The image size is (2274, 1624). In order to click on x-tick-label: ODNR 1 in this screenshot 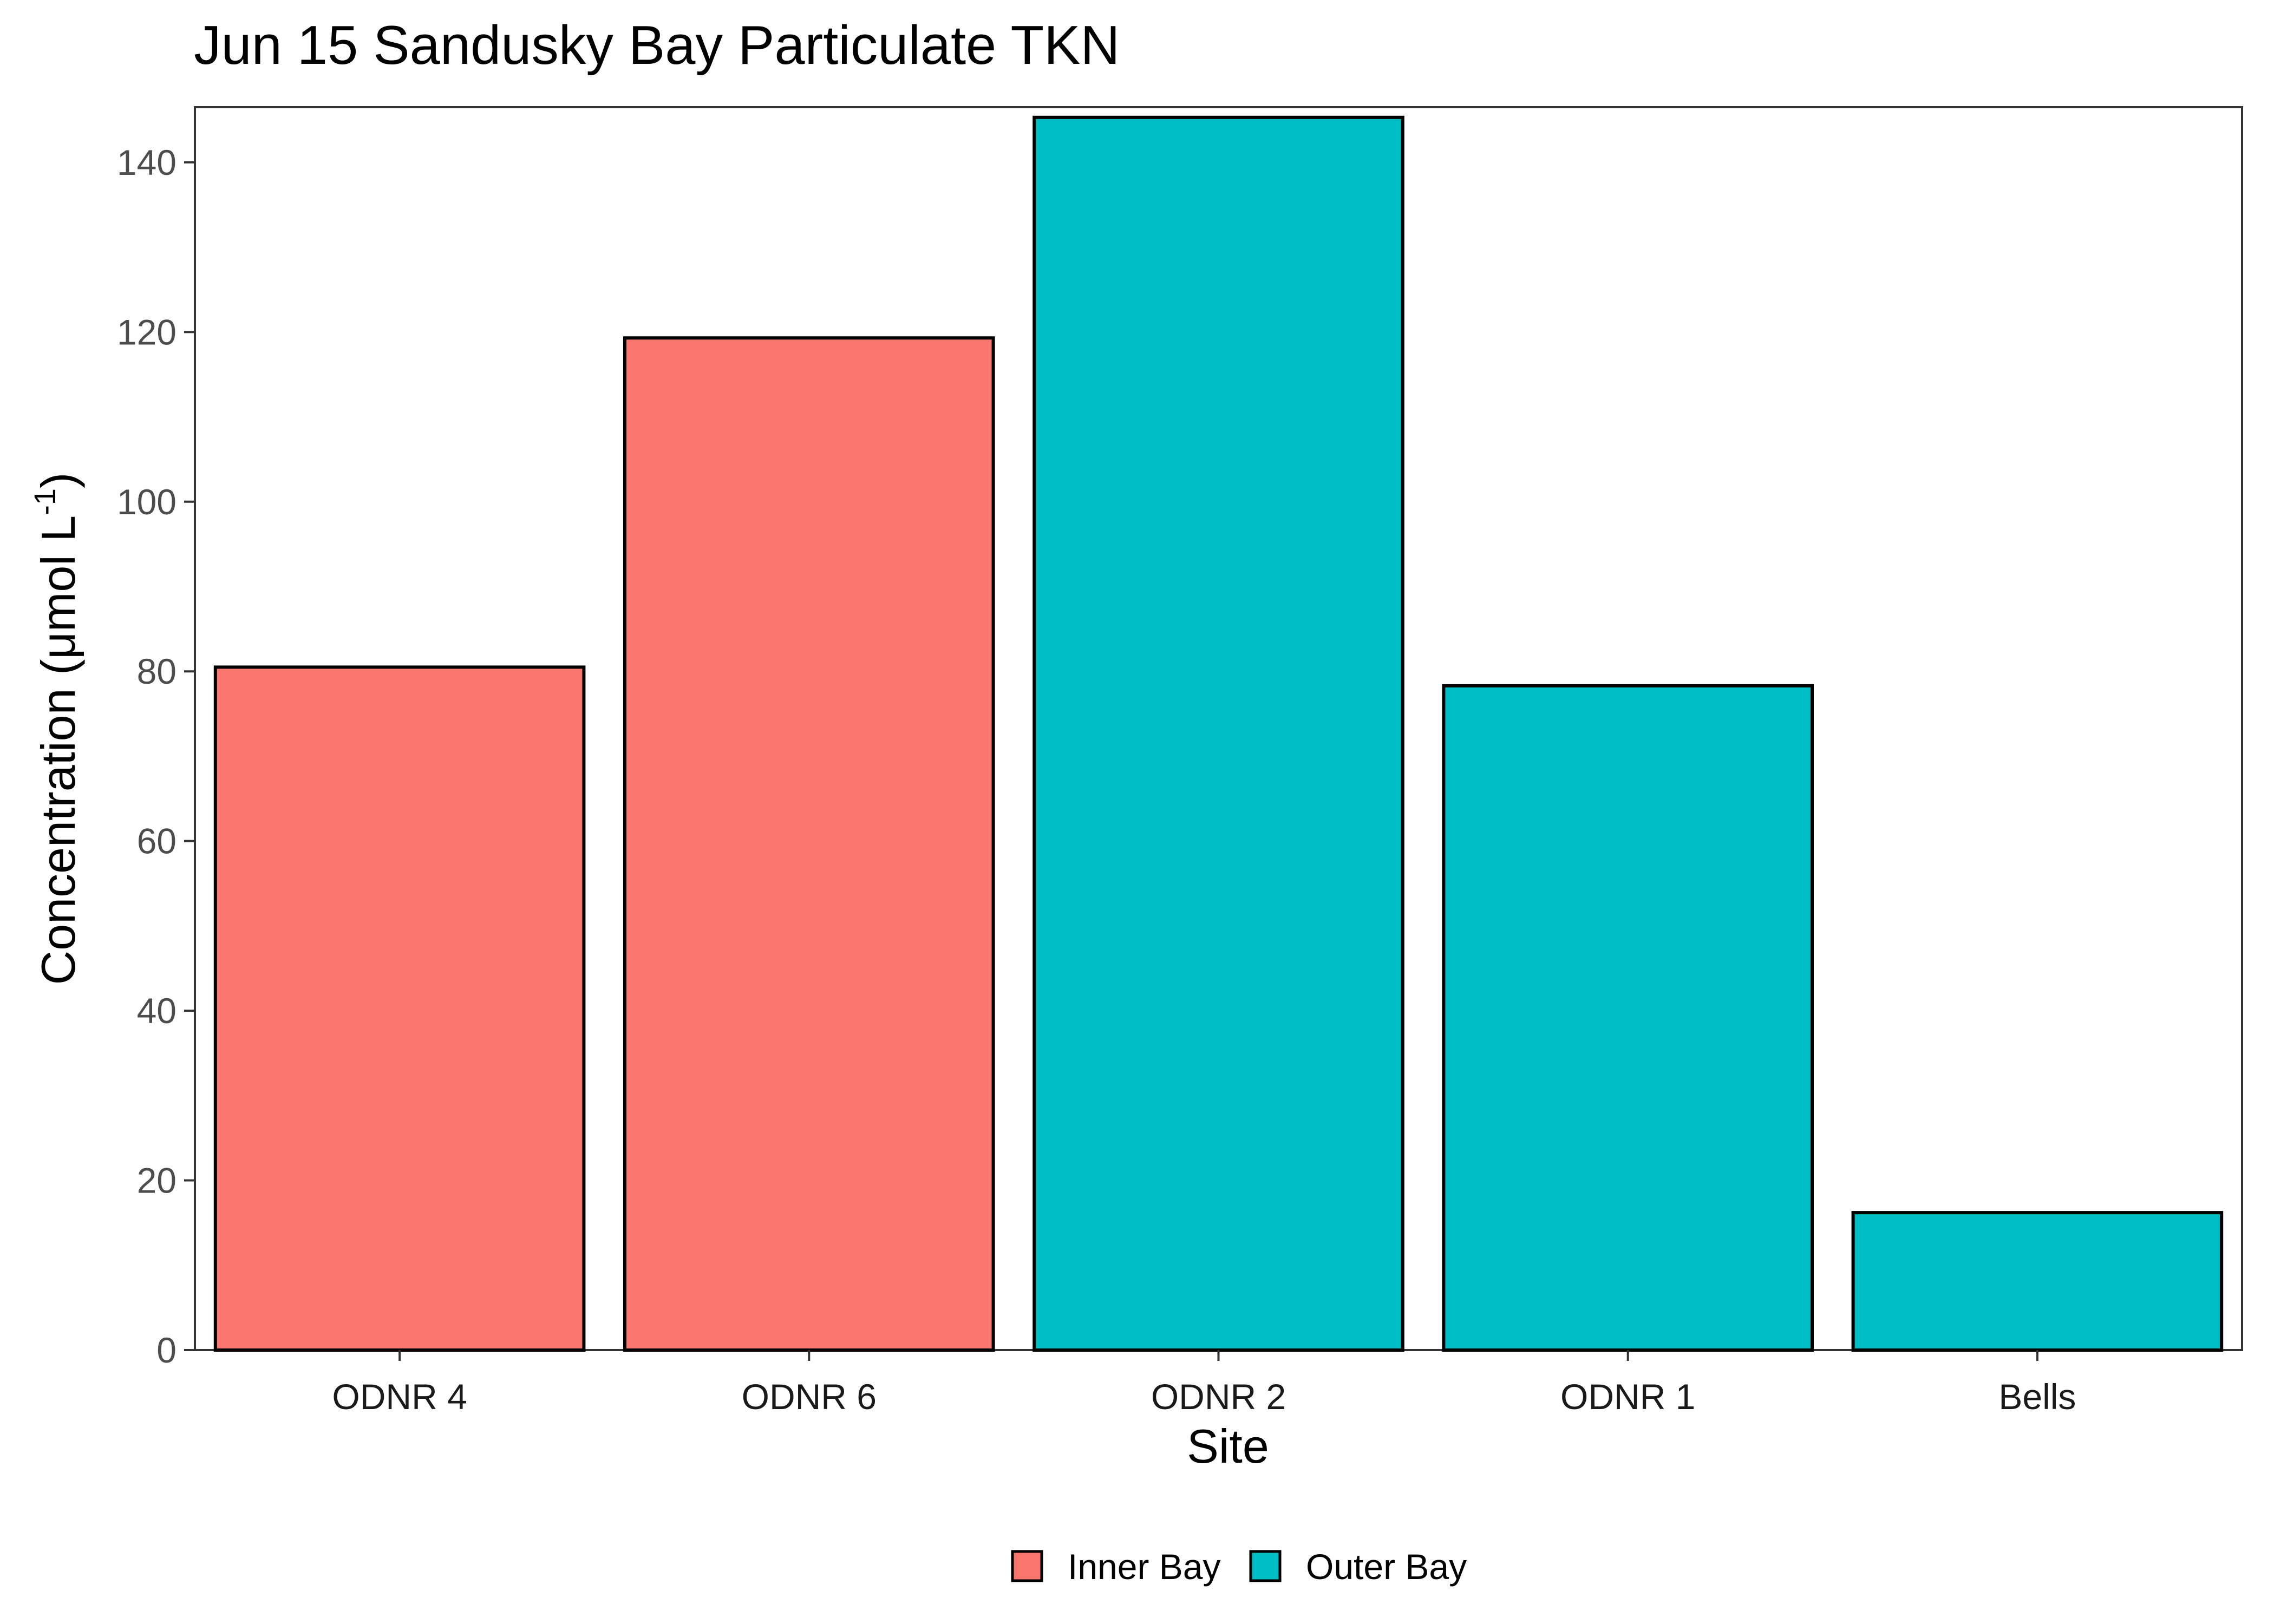, I will do `click(1628, 1397)`.